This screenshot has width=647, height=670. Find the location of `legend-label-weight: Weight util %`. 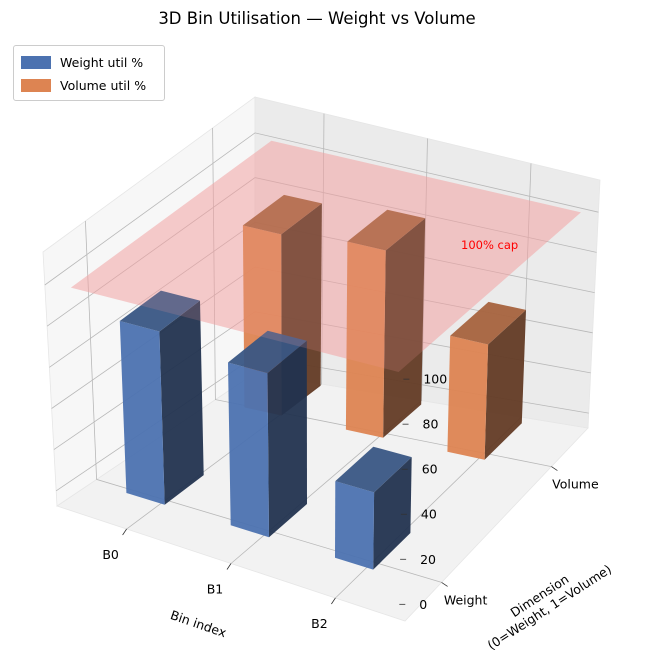

legend-label-weight: Weight util % is located at coordinates (102, 62).